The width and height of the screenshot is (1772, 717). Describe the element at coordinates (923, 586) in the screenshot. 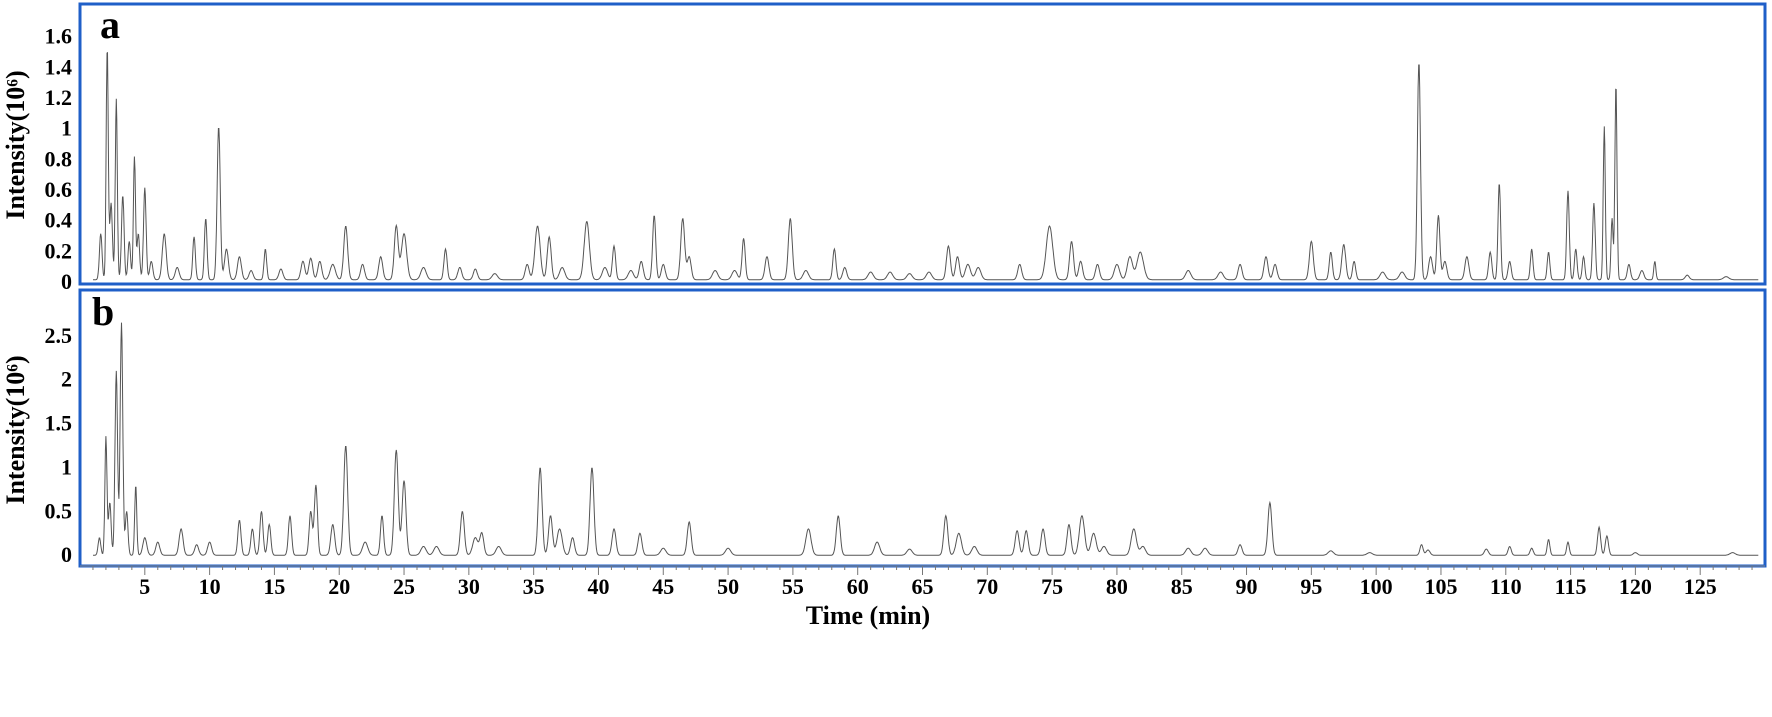

I see `x-tick-label: 65` at that location.